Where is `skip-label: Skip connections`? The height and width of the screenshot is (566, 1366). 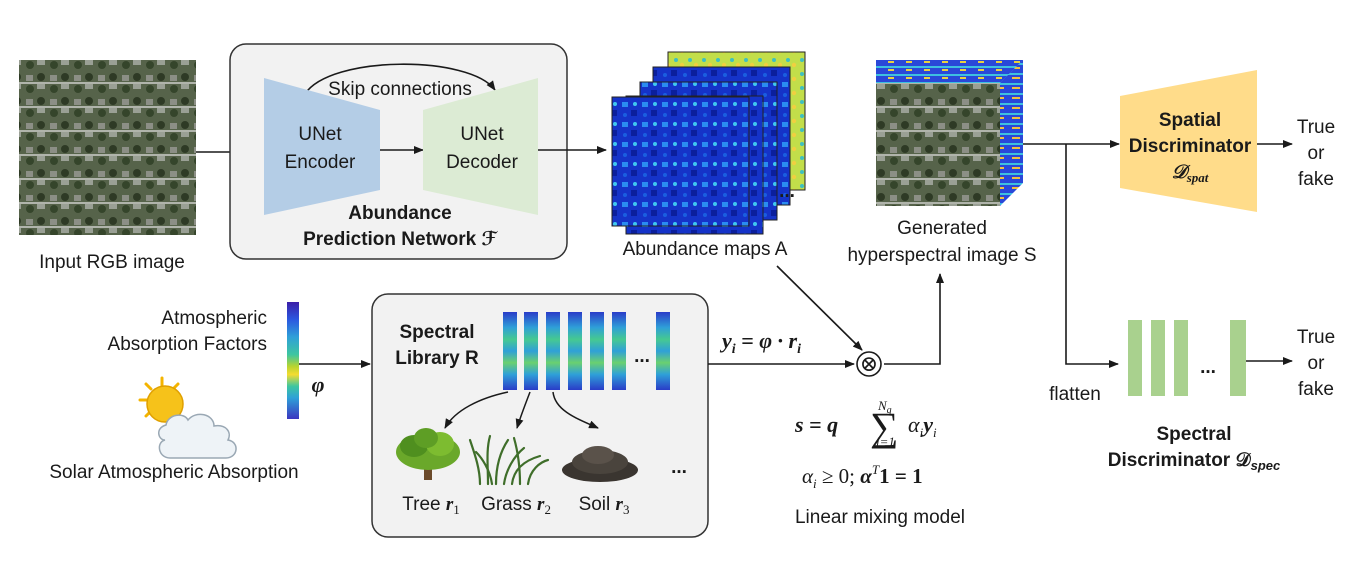
skip-label: Skip connections is located at coordinates (400, 89).